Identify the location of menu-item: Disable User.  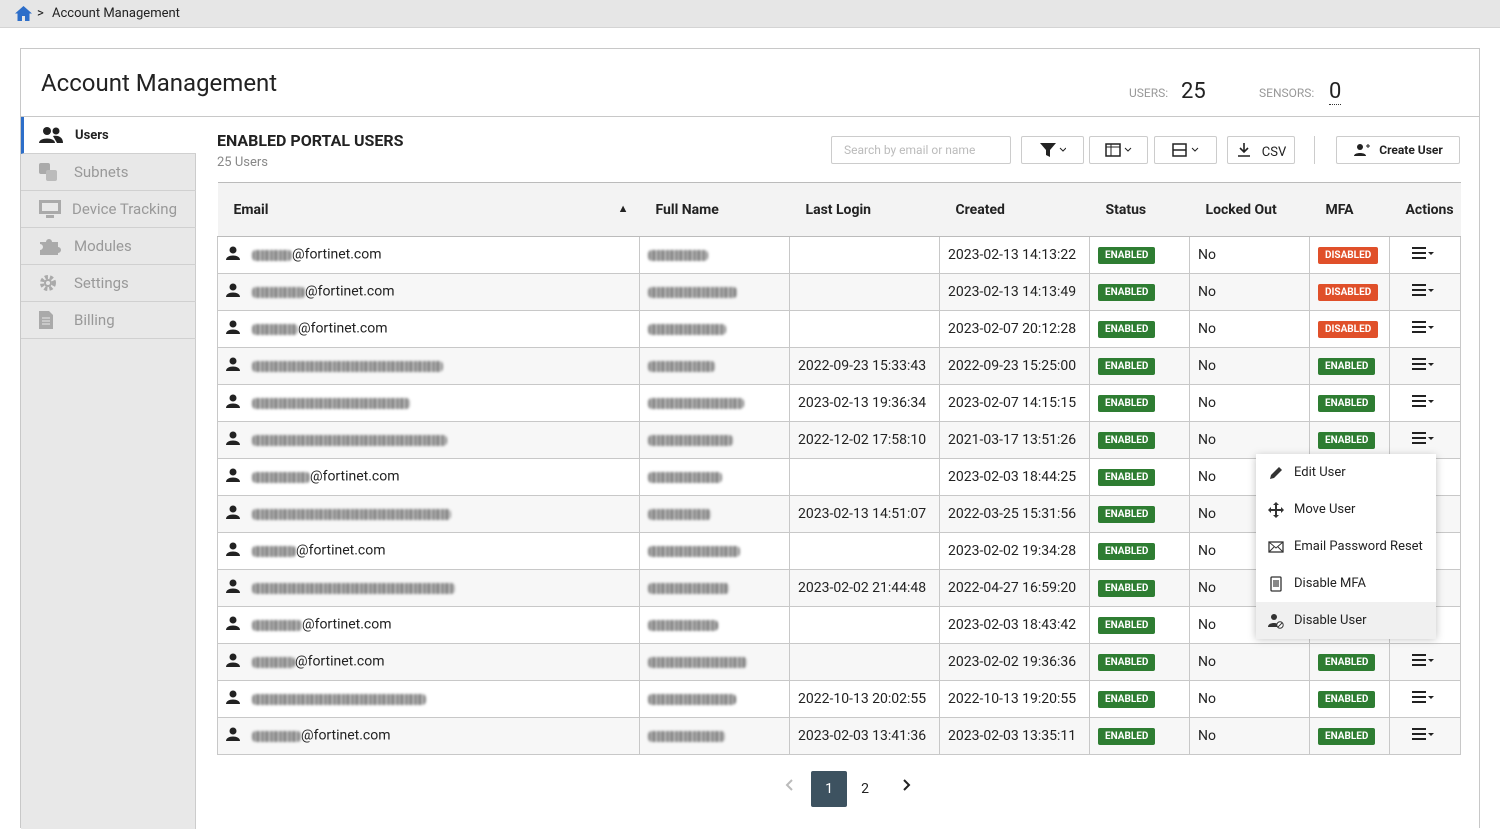
(1346, 620).